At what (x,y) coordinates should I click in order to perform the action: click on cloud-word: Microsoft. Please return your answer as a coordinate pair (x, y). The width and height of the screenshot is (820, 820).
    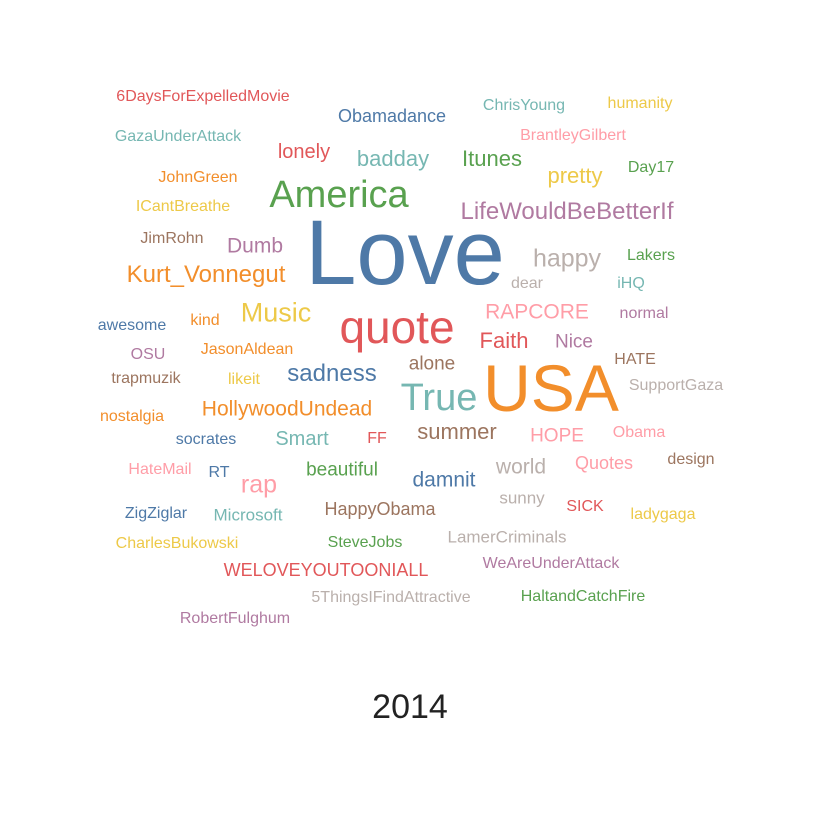
    Looking at the image, I should click on (248, 515).